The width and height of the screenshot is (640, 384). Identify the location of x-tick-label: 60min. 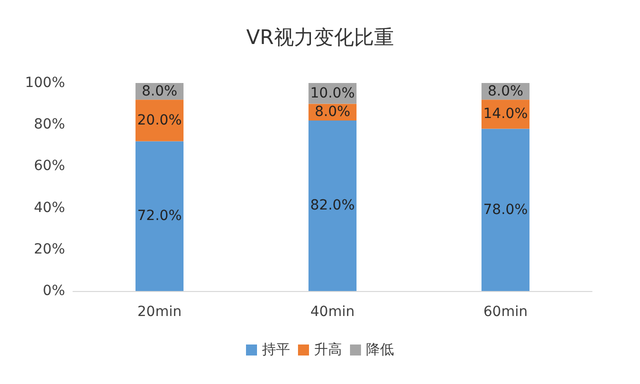
(505, 312).